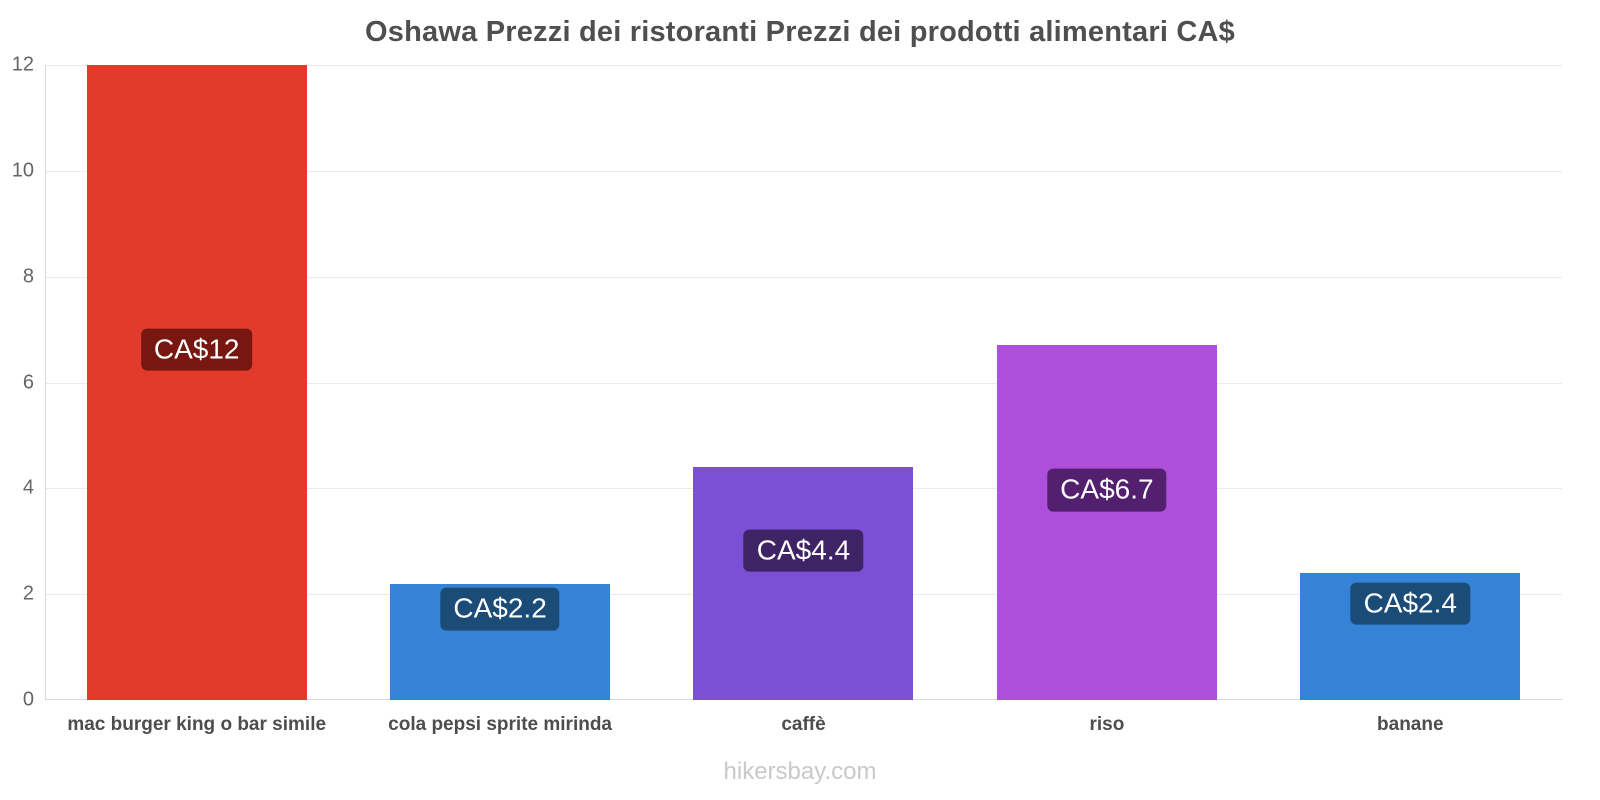 The height and width of the screenshot is (800, 1600). I want to click on bar: CA$12, so click(196, 382).